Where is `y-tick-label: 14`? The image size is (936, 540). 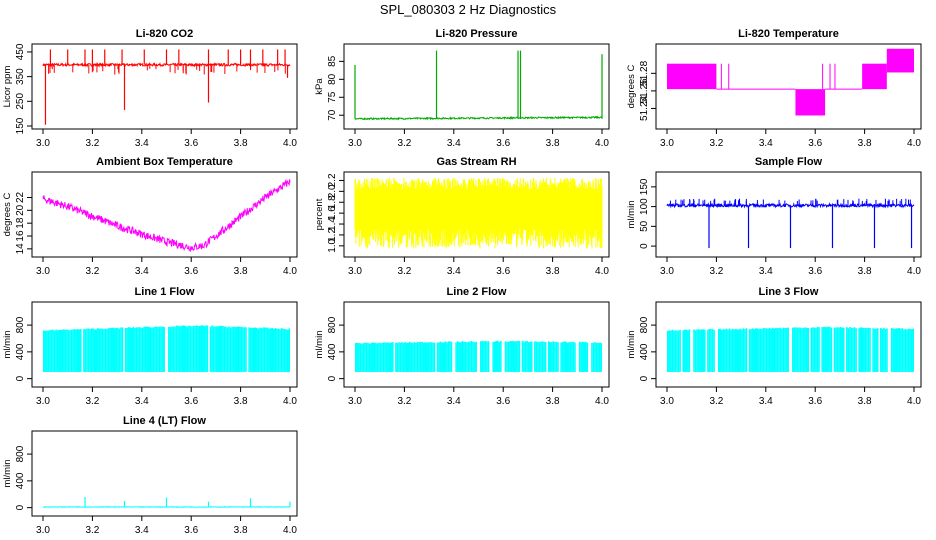
y-tick-label: 14 is located at coordinates (20, 249).